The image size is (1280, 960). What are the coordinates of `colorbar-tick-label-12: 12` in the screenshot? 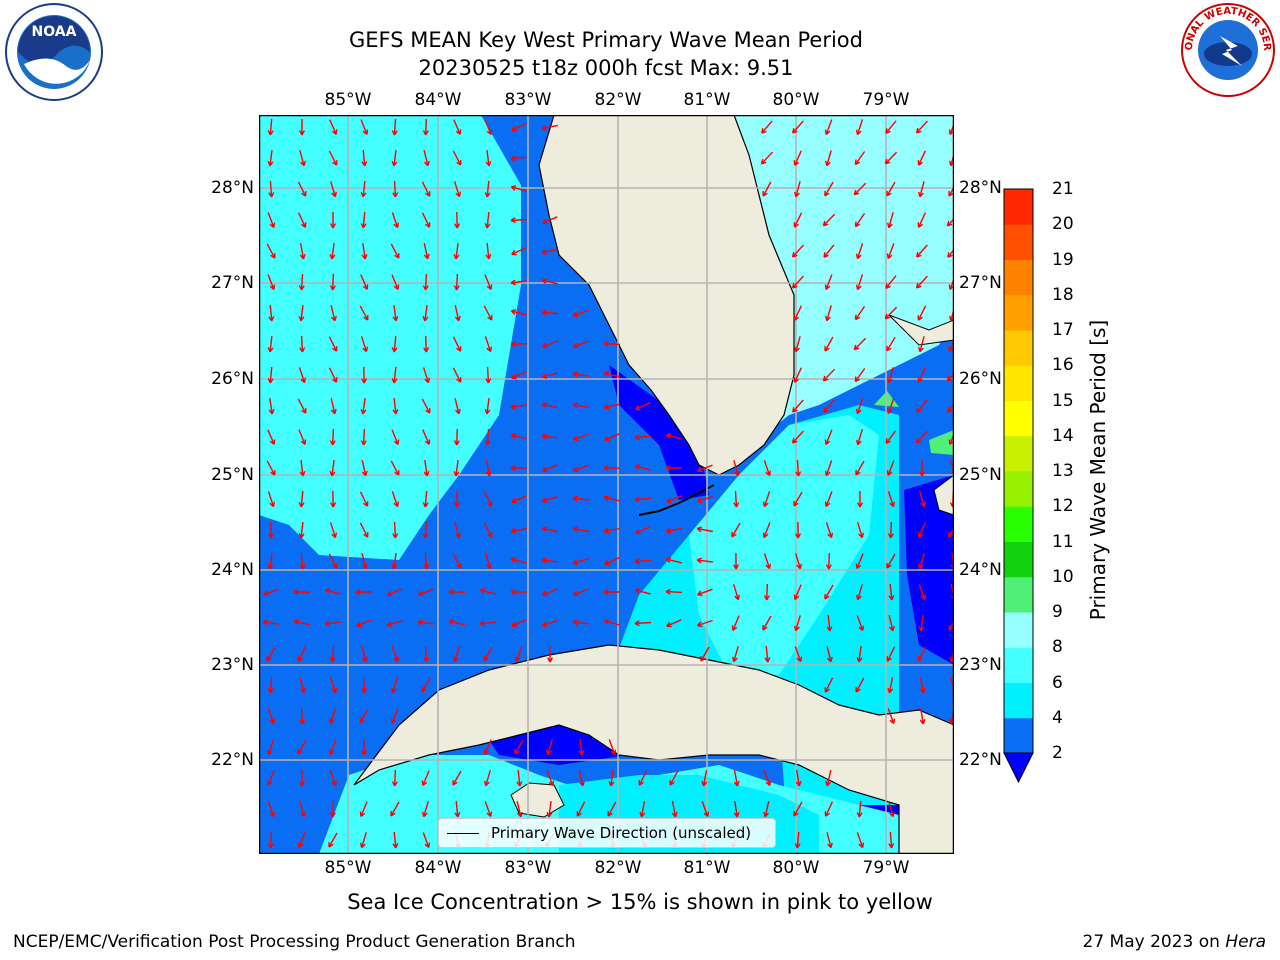 It's located at (1063, 506).